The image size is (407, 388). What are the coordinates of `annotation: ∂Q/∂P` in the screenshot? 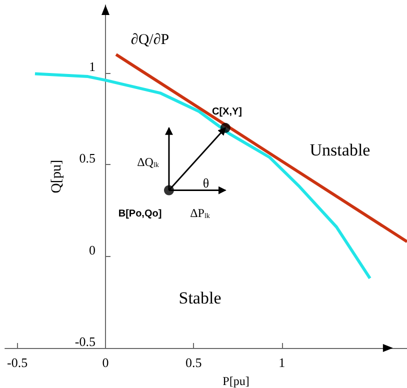 It's located at (150, 40).